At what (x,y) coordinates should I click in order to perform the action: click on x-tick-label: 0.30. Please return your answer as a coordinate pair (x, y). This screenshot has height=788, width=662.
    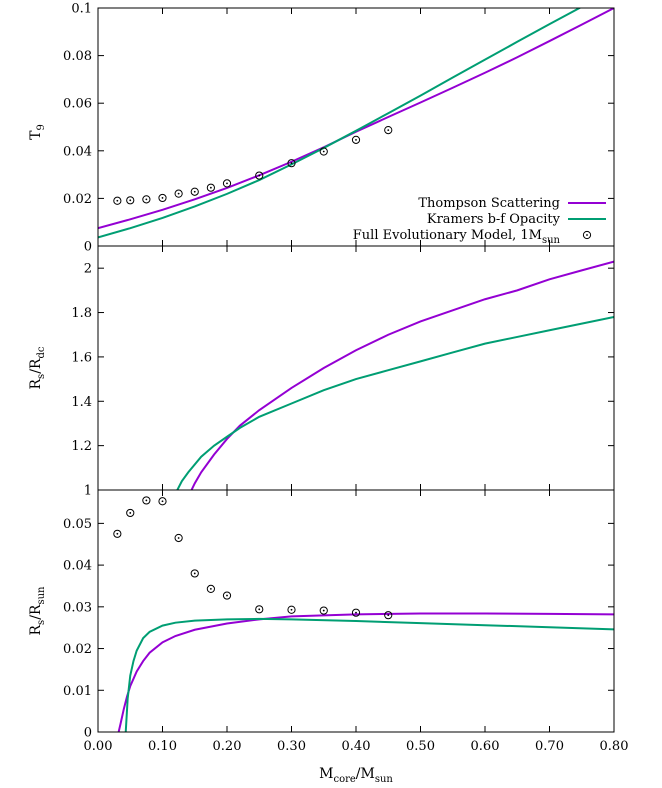
    Looking at the image, I should click on (291, 746).